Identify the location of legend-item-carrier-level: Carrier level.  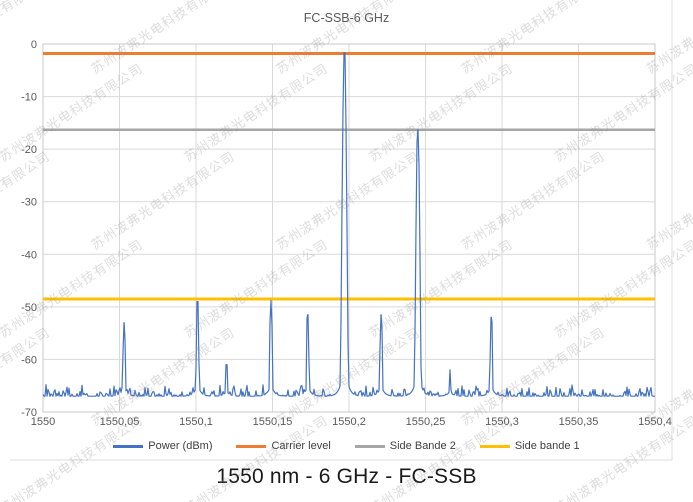
(283, 446).